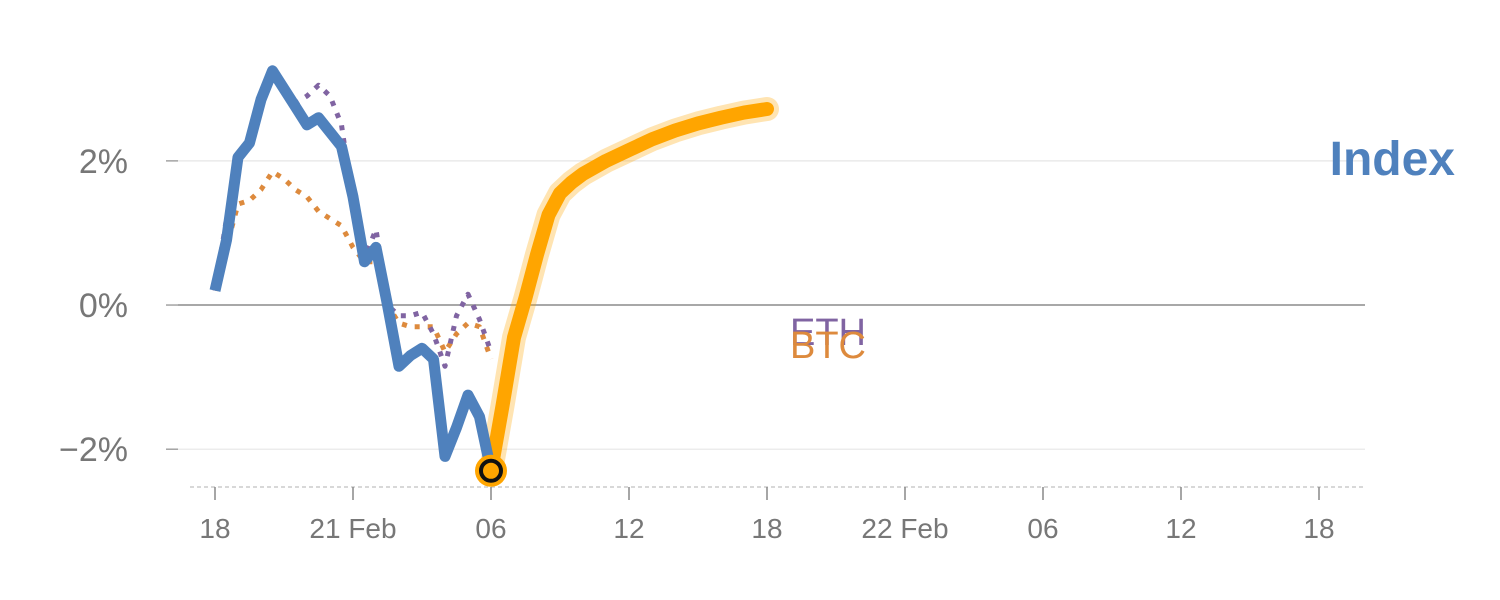 This screenshot has height=600, width=1500. I want to click on series-line-btc, so click(353, 264).